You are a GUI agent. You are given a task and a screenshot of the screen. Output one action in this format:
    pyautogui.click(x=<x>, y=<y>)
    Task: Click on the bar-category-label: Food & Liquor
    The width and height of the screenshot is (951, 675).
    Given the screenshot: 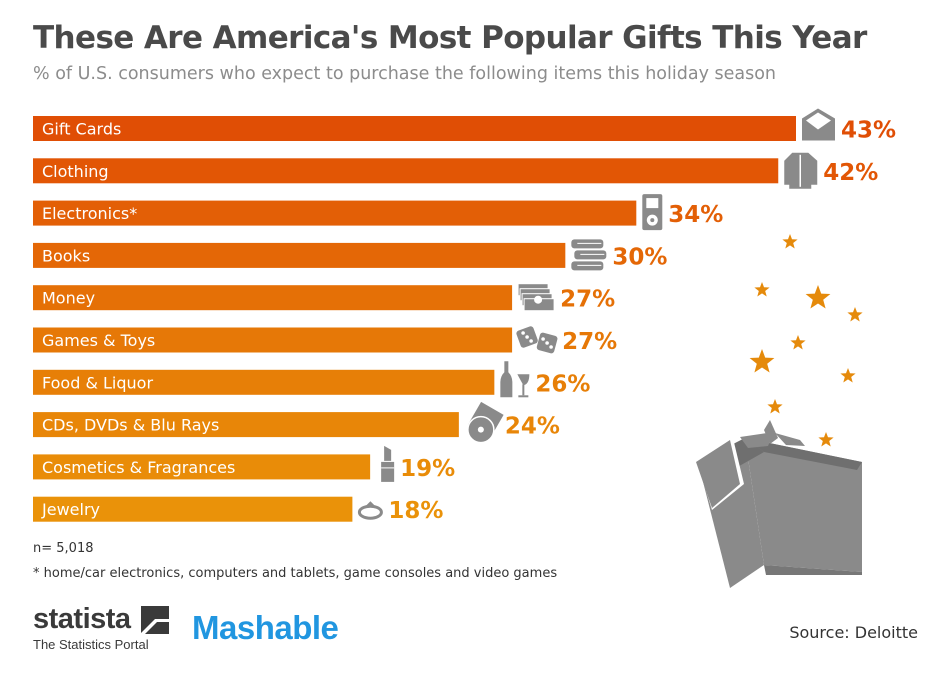 What is the action you would take?
    pyautogui.click(x=97, y=382)
    